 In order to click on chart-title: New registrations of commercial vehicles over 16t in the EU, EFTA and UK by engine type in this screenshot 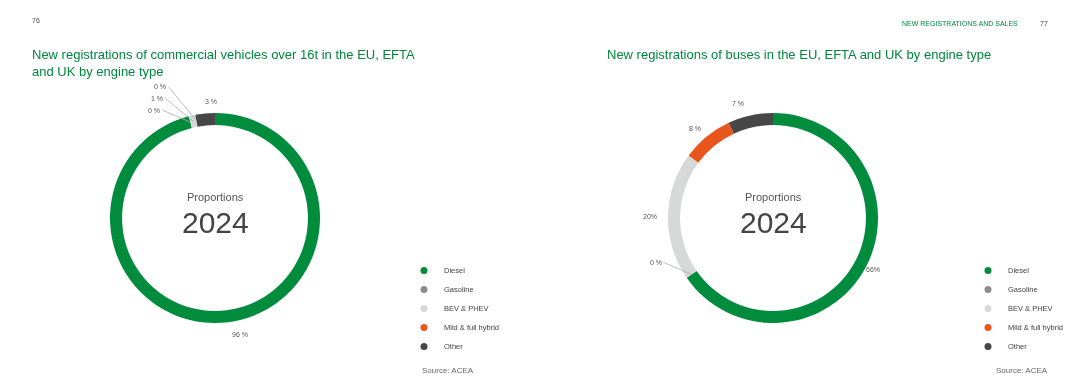, I will do `click(223, 63)`.